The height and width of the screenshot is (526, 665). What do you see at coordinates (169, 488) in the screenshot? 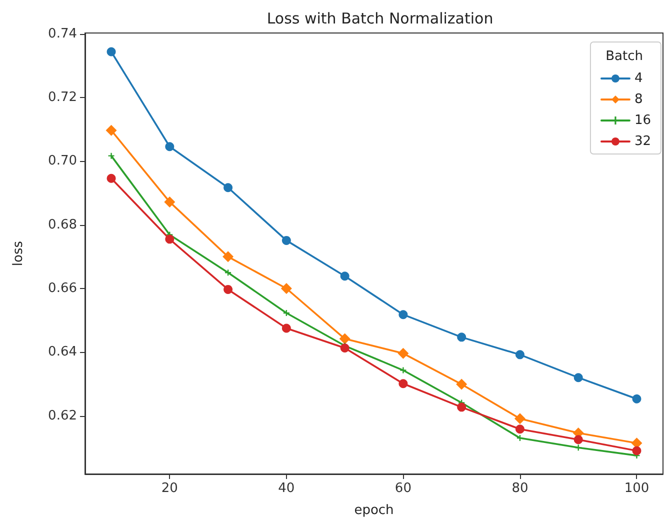
I see `x-tick-label: 20` at bounding box center [169, 488].